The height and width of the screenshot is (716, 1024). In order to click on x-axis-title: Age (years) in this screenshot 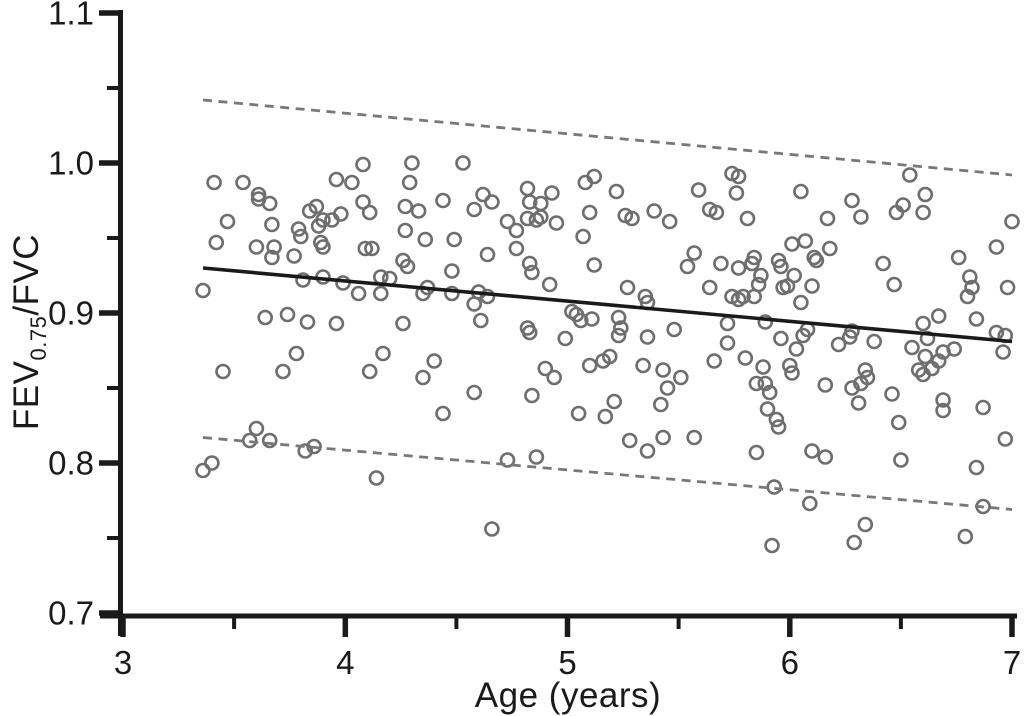, I will do `click(568, 695)`.